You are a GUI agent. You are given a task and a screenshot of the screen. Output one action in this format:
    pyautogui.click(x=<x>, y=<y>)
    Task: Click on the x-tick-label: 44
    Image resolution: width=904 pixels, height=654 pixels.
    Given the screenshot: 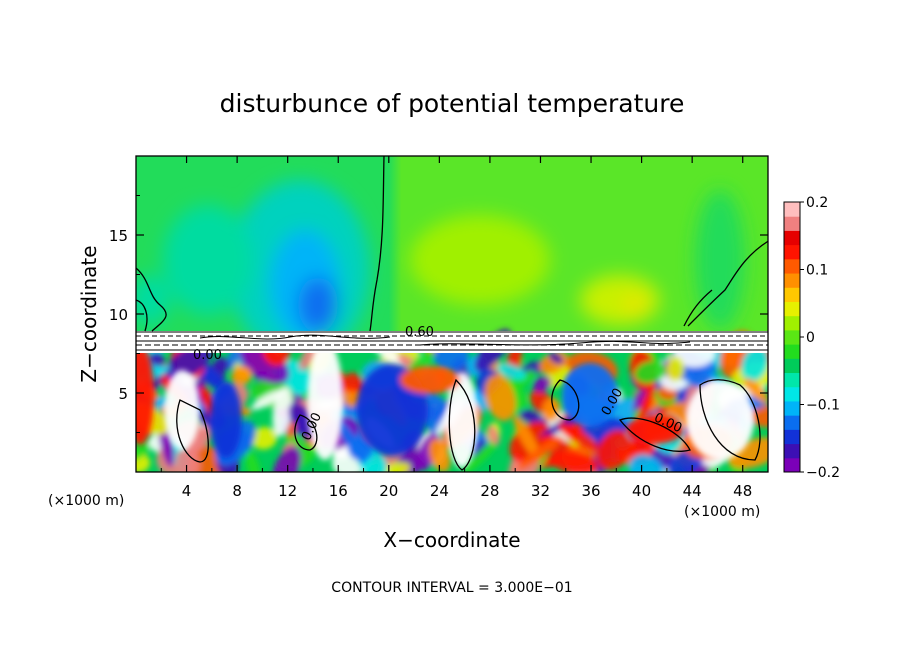 What is the action you would take?
    pyautogui.click(x=692, y=491)
    